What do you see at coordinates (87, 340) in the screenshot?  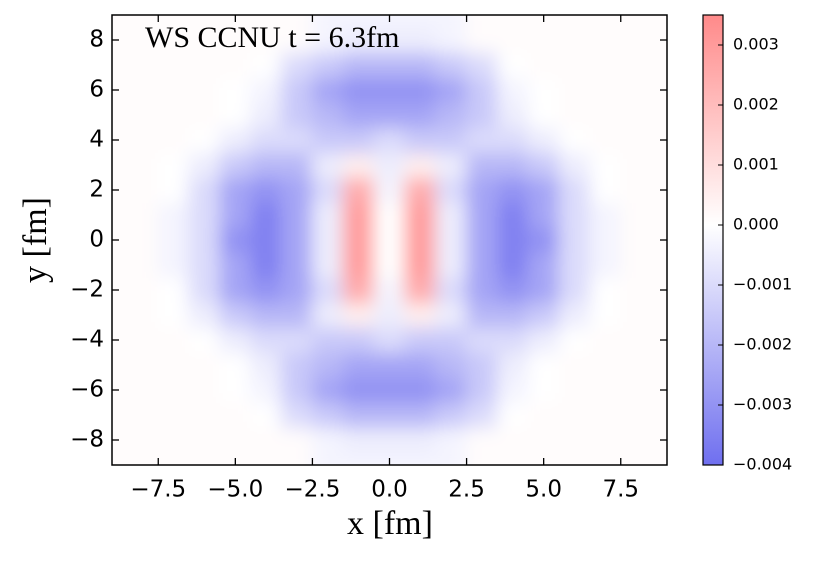 I see `y-tick-label: −4` at bounding box center [87, 340].